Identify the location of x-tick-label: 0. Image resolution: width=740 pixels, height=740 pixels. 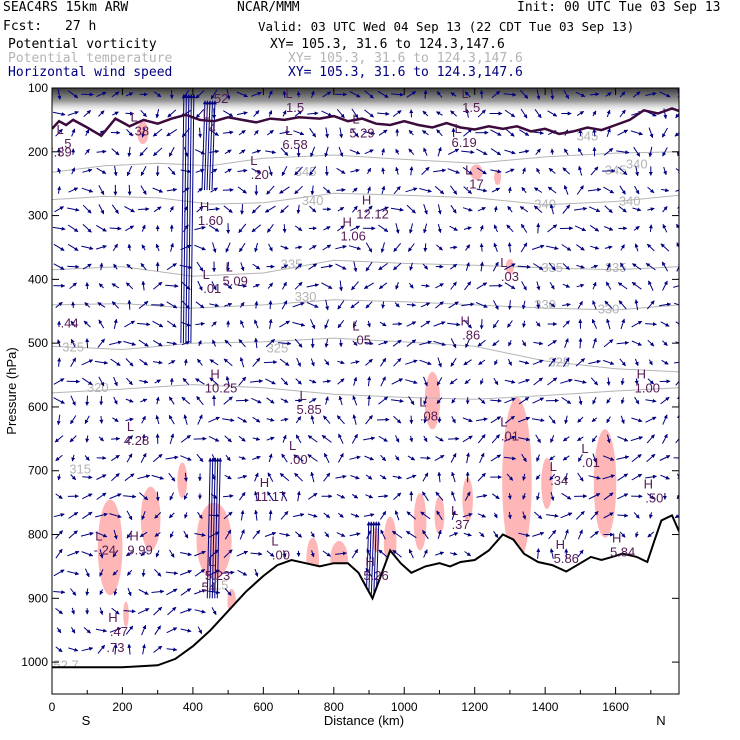
(52, 707).